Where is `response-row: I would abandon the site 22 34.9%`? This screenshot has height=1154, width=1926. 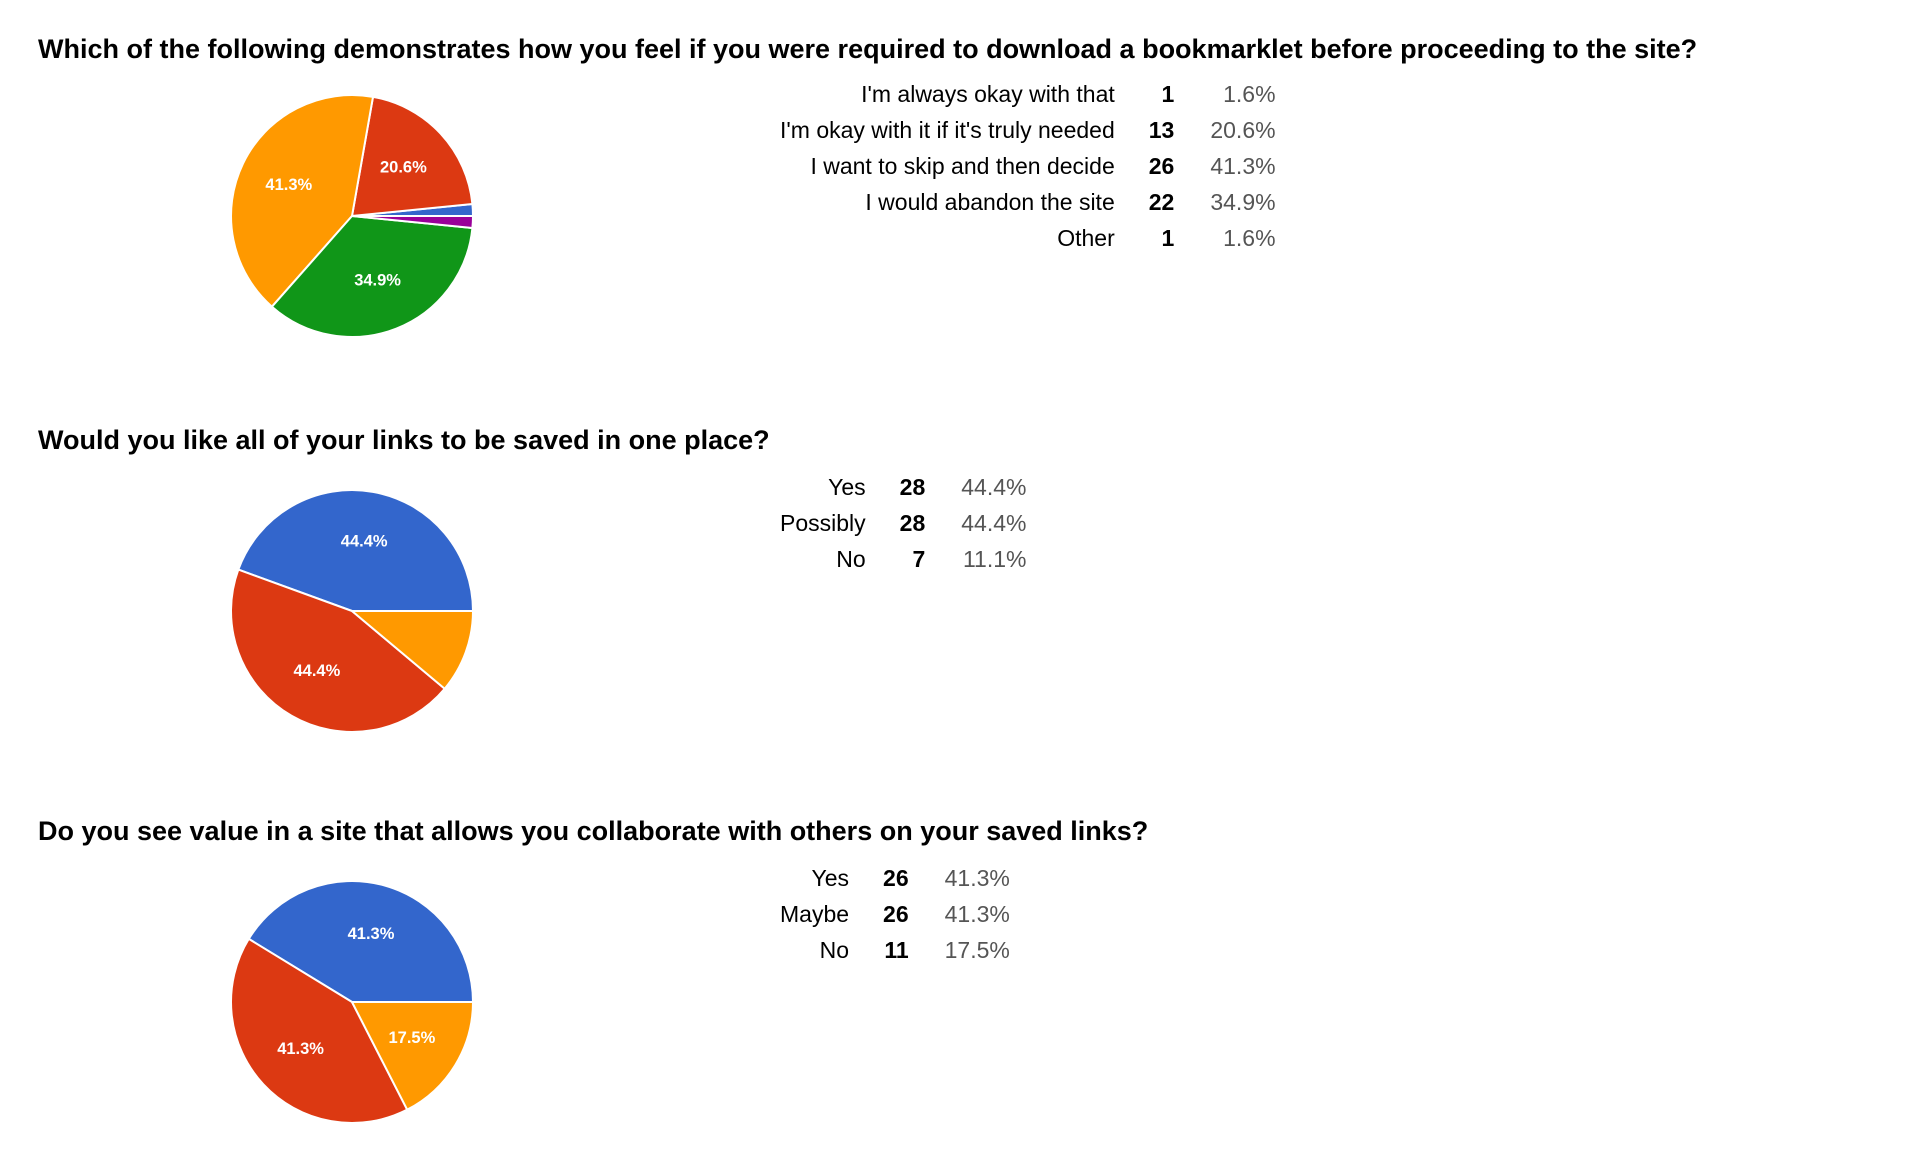
response-row: I would abandon the site 22 34.9% is located at coordinates (1028, 202).